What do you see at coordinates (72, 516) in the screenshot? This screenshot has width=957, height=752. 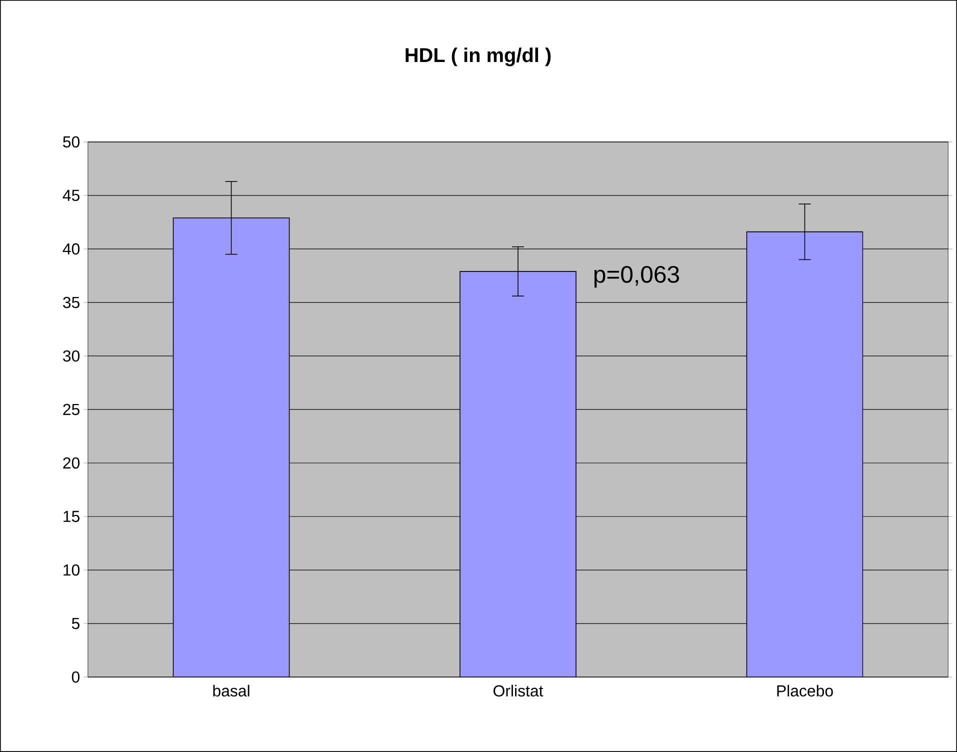 I see `y-tick-label: 15` at bounding box center [72, 516].